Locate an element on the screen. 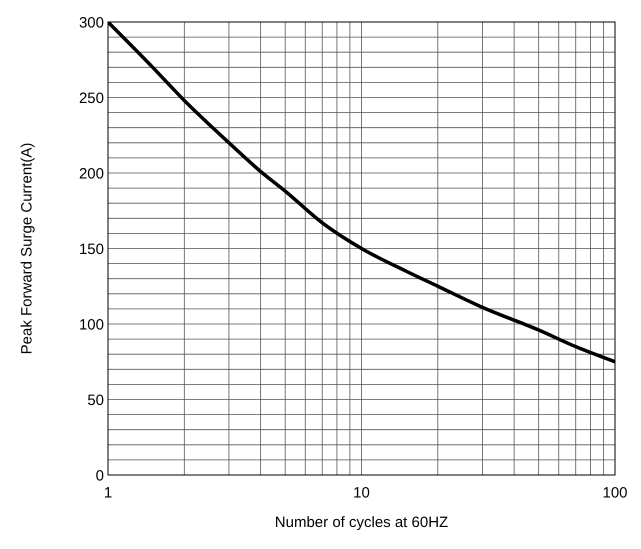 The width and height of the screenshot is (641, 549). x-tick-label: 1 is located at coordinates (108, 493).